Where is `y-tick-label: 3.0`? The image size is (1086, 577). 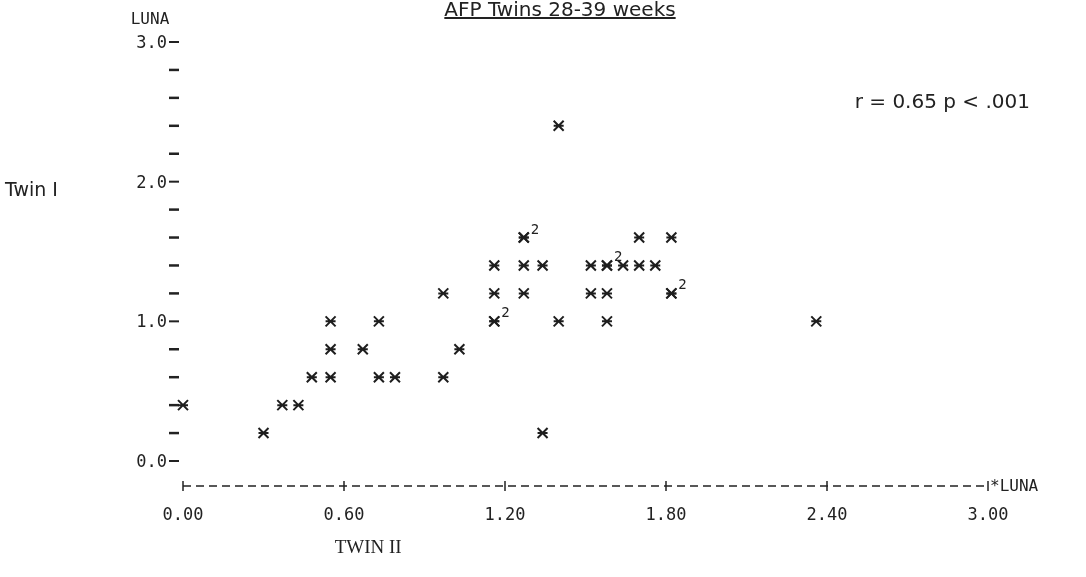 y-tick-label: 3.0 is located at coordinates (151, 42).